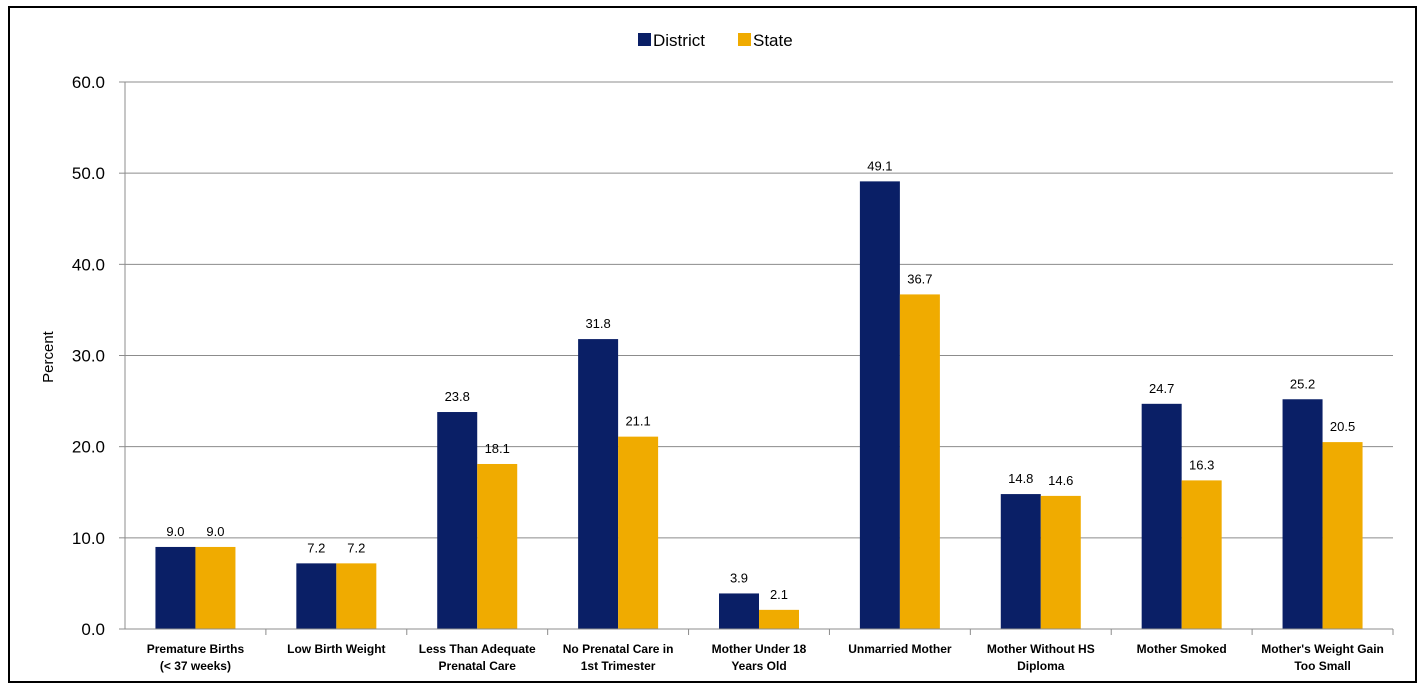 The height and width of the screenshot is (687, 1424). What do you see at coordinates (1041, 649) in the screenshot?
I see `x-tick-label: Mother Without HS` at bounding box center [1041, 649].